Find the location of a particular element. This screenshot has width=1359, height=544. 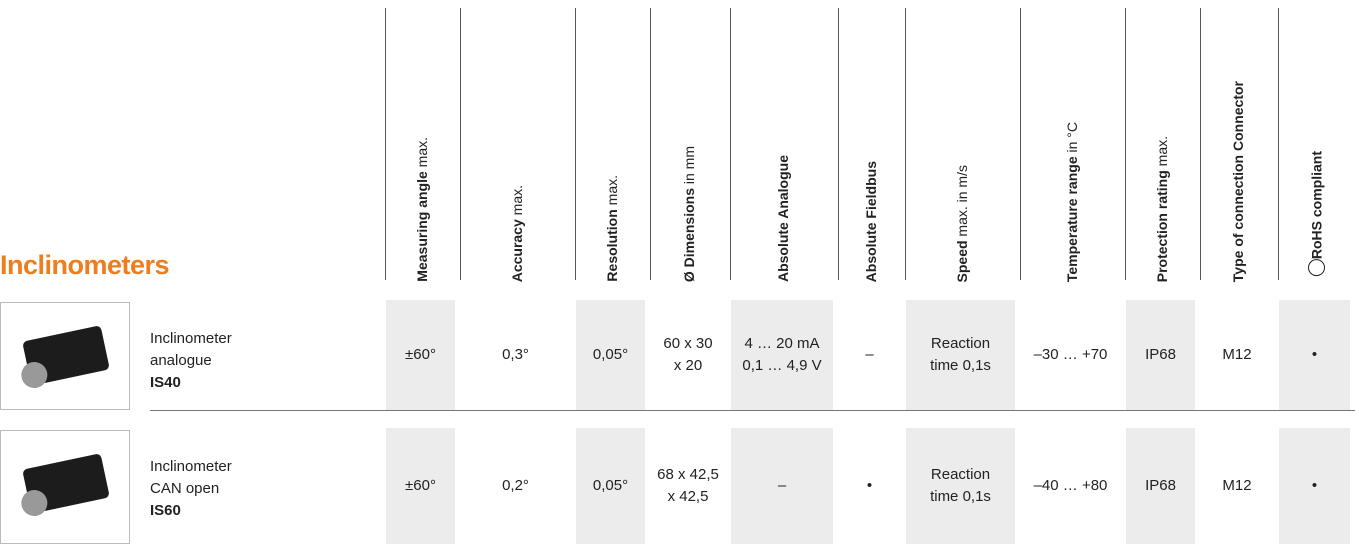

column-header: Speed max. in m/s is located at coordinates (962, 223).